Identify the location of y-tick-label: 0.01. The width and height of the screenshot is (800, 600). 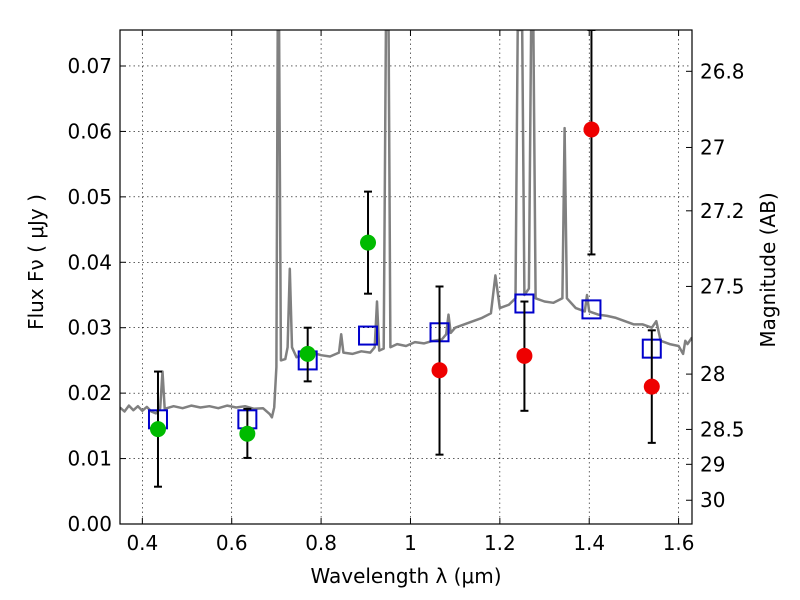
(89, 459).